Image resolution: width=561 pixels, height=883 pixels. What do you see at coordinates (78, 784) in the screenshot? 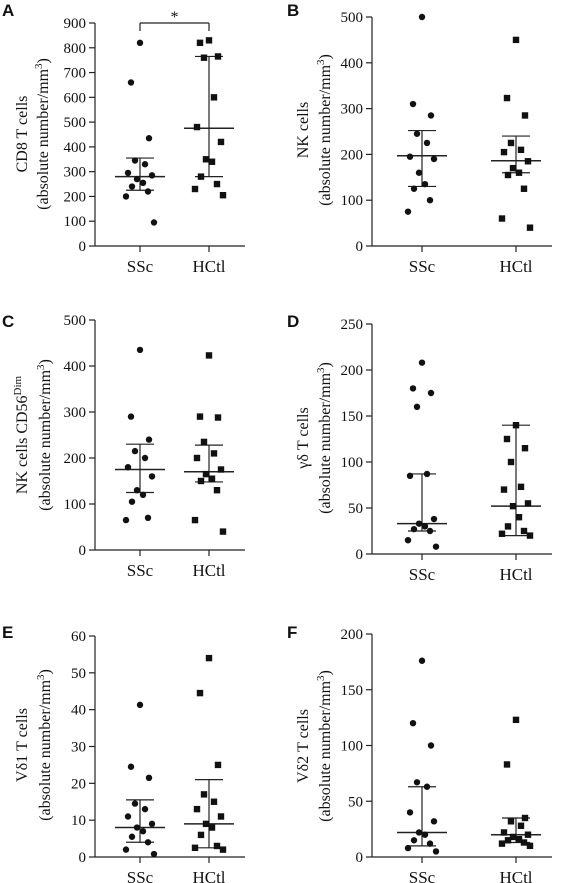
I see `y-tick-label: 20` at bounding box center [78, 784].